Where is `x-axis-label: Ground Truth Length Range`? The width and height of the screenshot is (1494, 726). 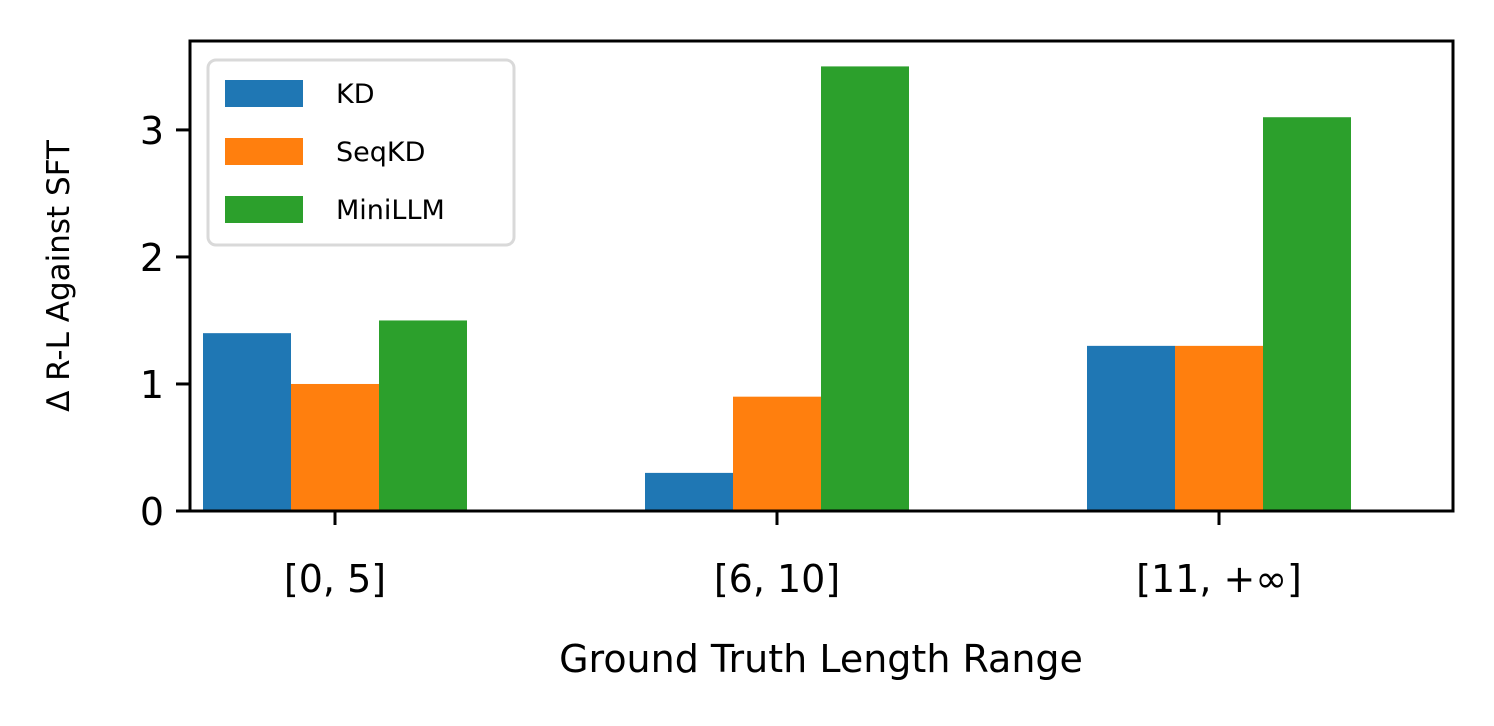 x-axis-label: Ground Truth Length Range is located at coordinates (821, 659).